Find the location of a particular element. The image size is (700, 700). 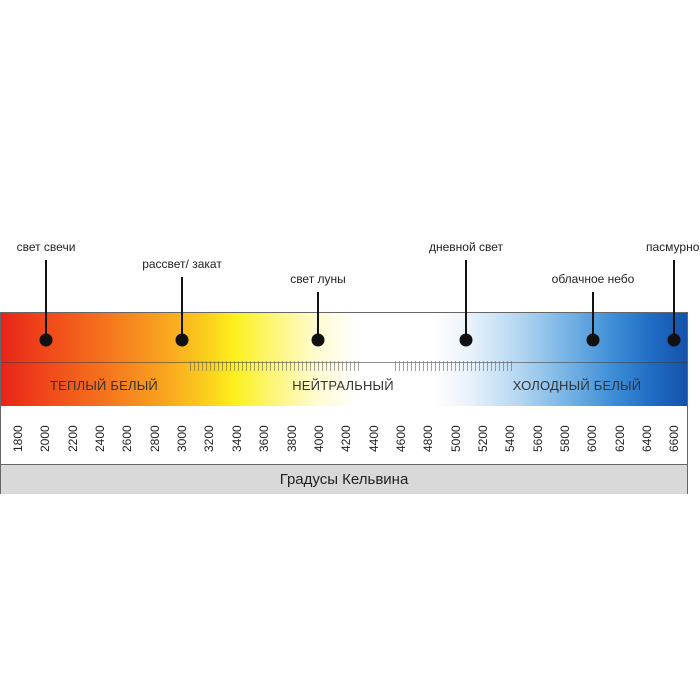

marker-label-daylight: дневной свет is located at coordinates (466, 247).